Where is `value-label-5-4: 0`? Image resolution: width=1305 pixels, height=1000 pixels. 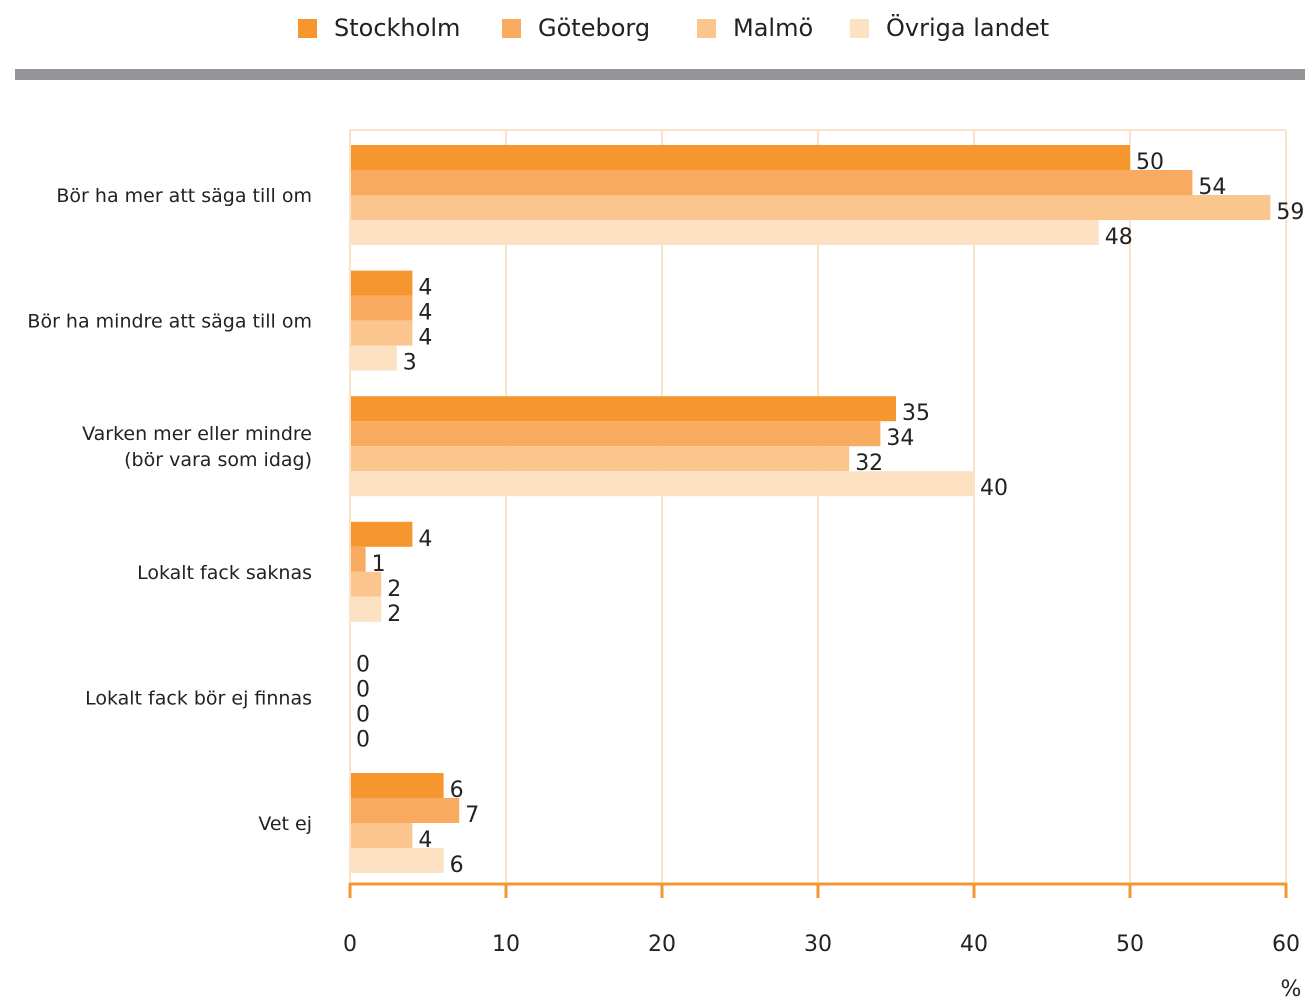 value-label-5-4: 0 is located at coordinates (363, 739).